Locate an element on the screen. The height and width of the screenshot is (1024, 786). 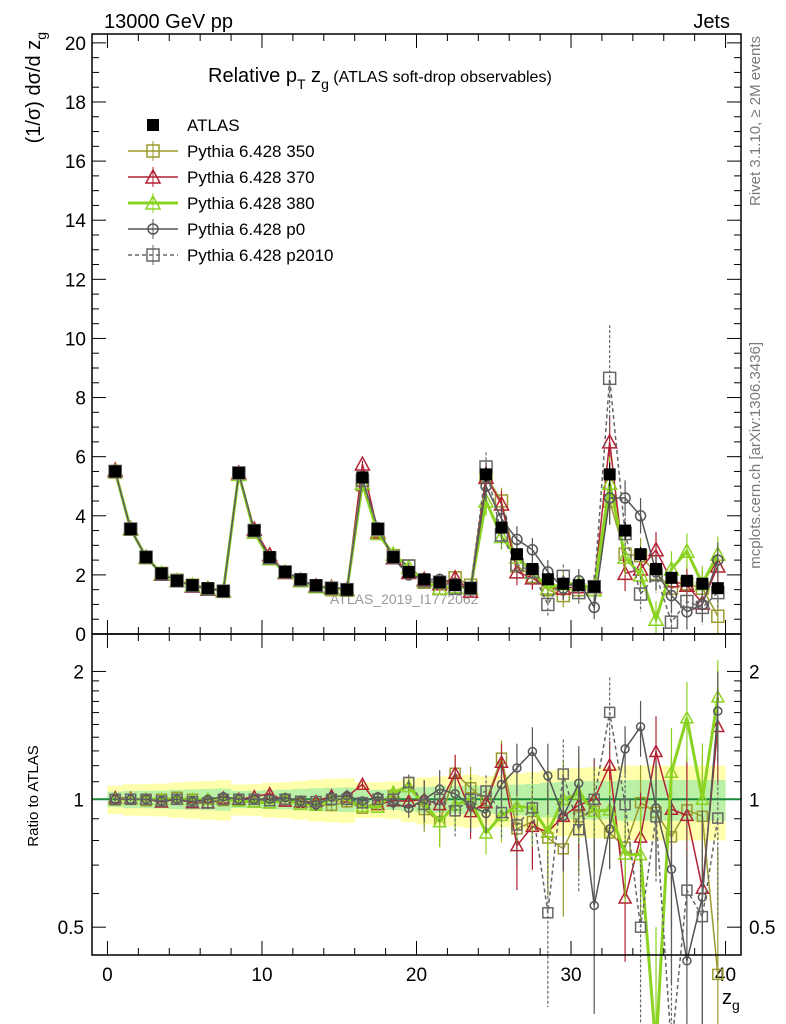
legend-label: ATLAS is located at coordinates (213, 125).